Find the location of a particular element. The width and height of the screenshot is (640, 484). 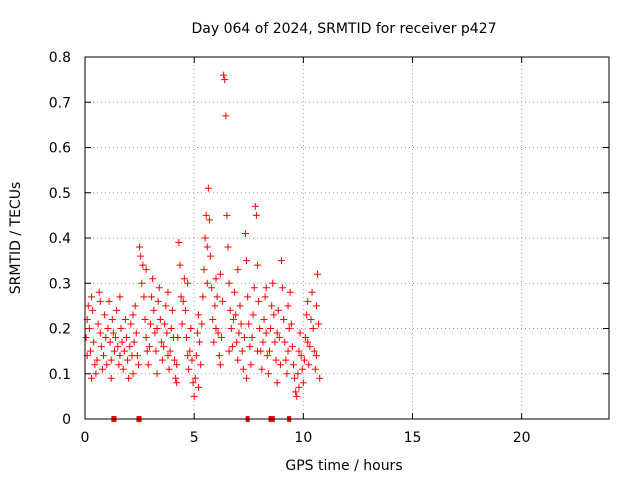

y-tick-label: 0.4 is located at coordinates (60, 239).